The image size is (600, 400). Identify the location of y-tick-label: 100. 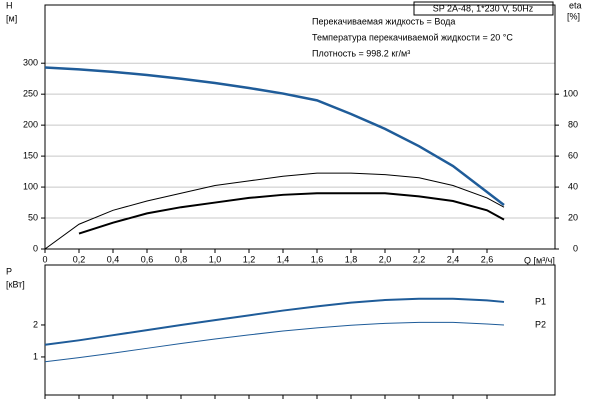
(30, 186).